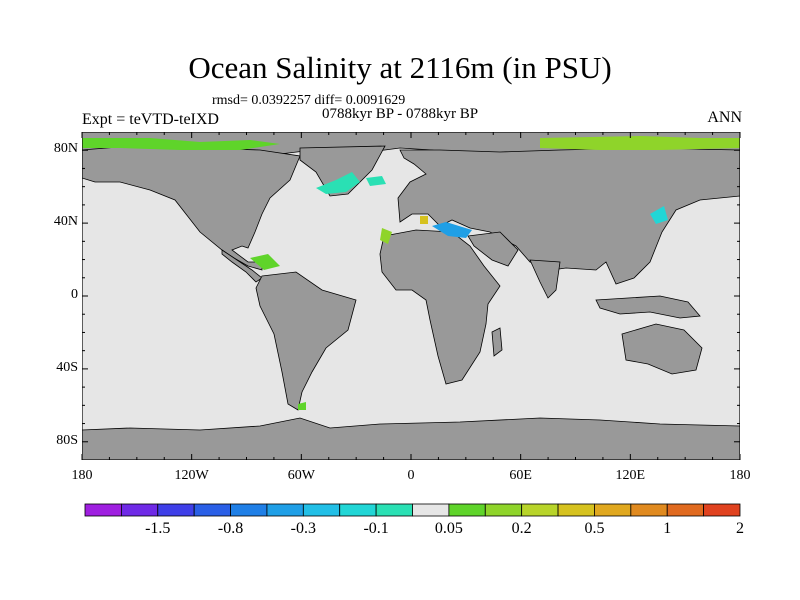 Image resolution: width=800 pixels, height=600 pixels. Describe the element at coordinates (424, 220) in the screenshot. I see `tyrrhenian-patch` at that location.